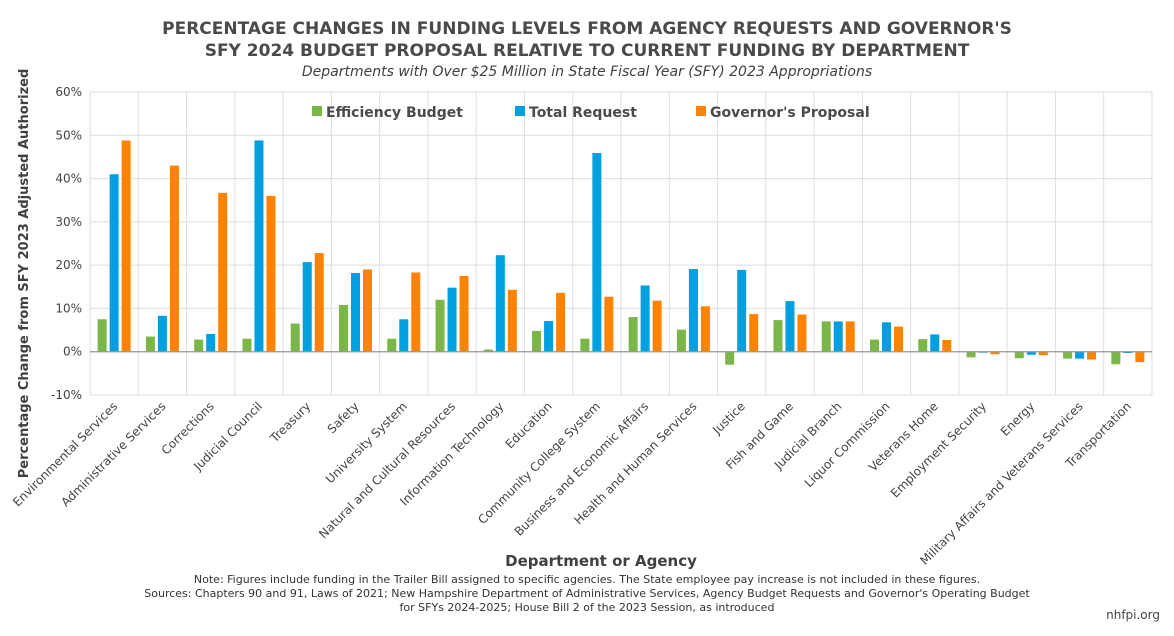 This screenshot has height=636, width=1174. What do you see at coordinates (938, 449) in the screenshot?
I see `x-tick-label: Employment Security` at bounding box center [938, 449].